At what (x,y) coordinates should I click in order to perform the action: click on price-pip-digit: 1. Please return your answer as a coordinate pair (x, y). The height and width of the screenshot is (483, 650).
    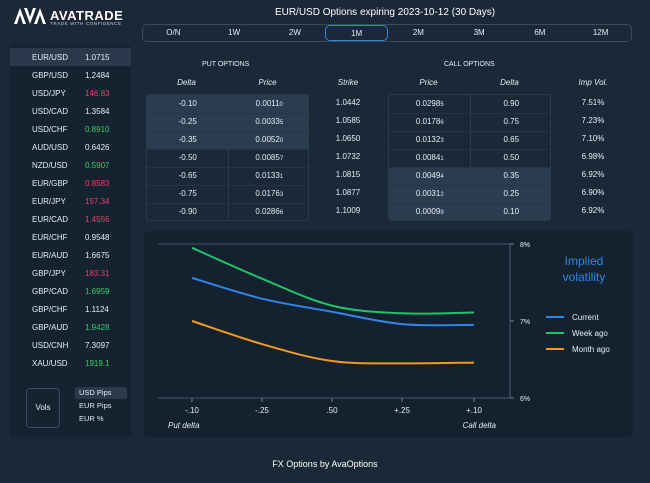
    Looking at the image, I should click on (442, 159).